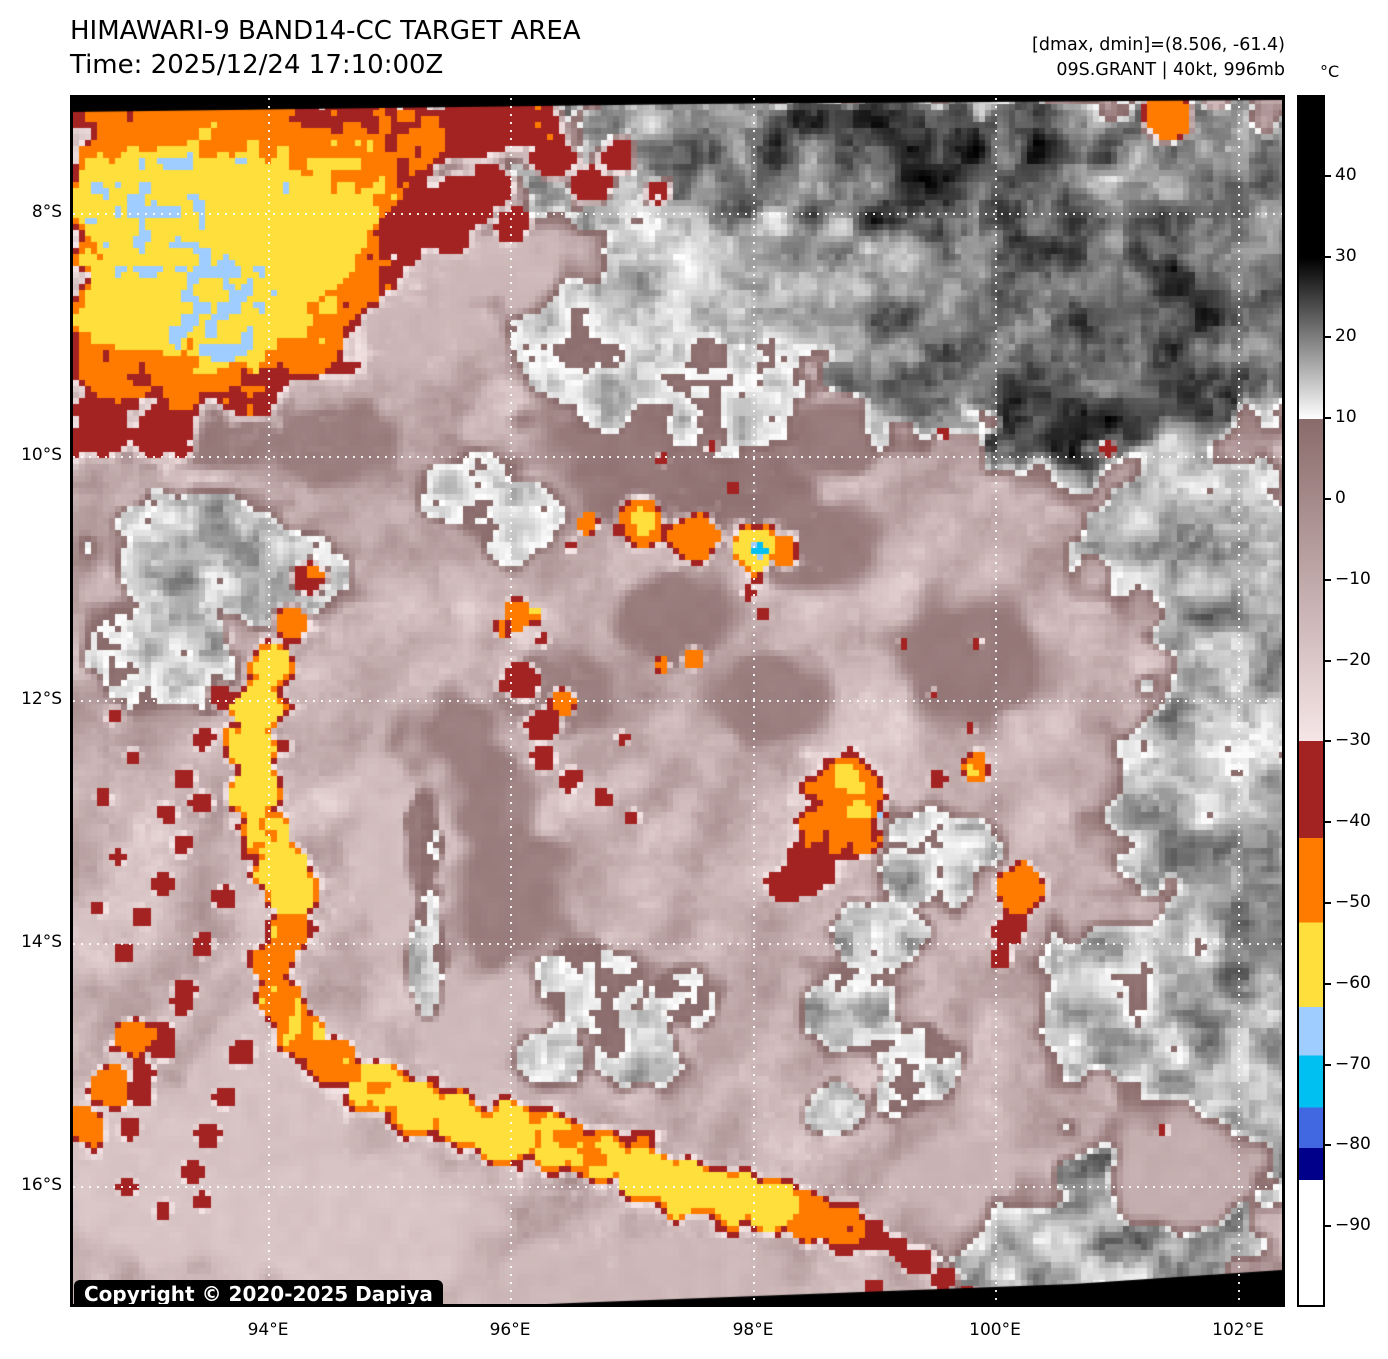 This screenshot has height=1359, width=1388. Describe the element at coordinates (753, 1330) in the screenshot. I see `x-tick-label: 98°E` at that location.